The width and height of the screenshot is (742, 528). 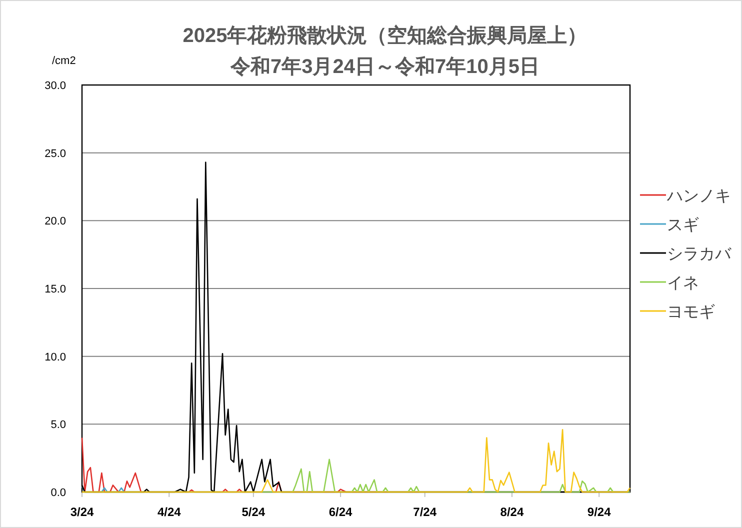 I want to click on ytick: 30.0, so click(x=55, y=86).